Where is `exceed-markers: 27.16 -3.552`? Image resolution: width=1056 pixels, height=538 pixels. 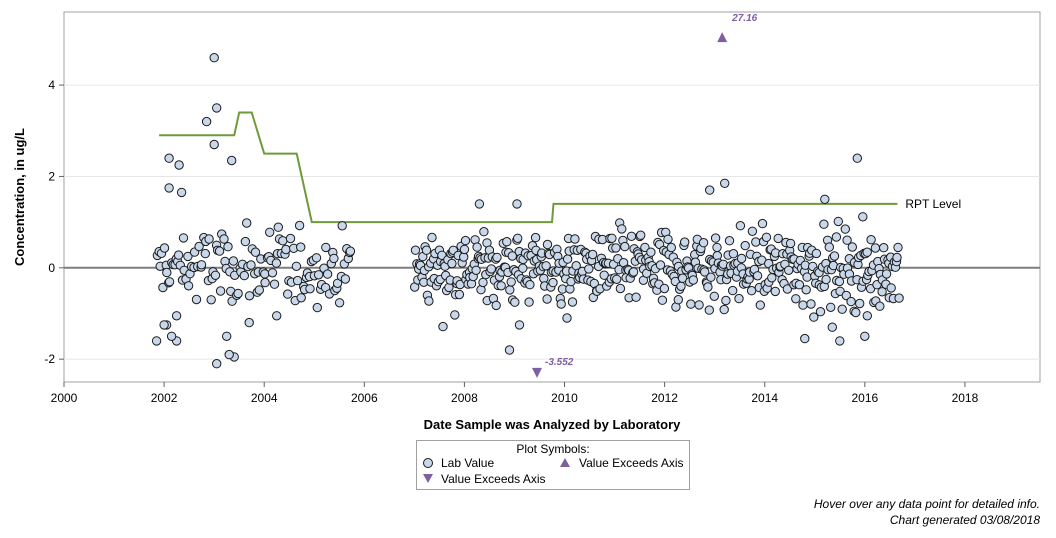
exceed-markers: 27.16 -3.552 is located at coordinates (644, 195).